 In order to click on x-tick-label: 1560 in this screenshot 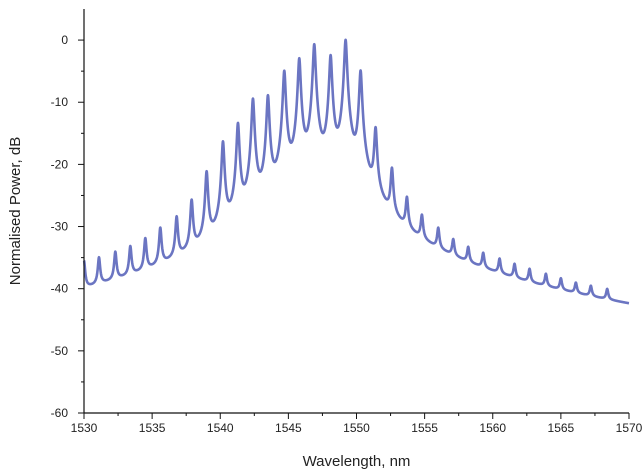, I will do `click(492, 428)`.